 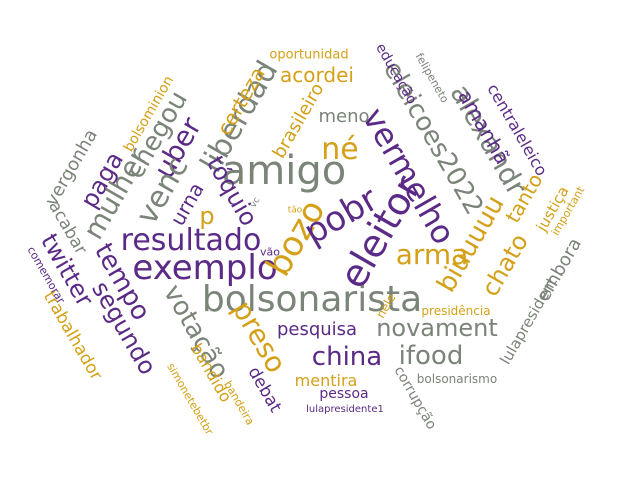 What do you see at coordinates (191, 240) in the screenshot?
I see `word-resultado: resultado` at bounding box center [191, 240].